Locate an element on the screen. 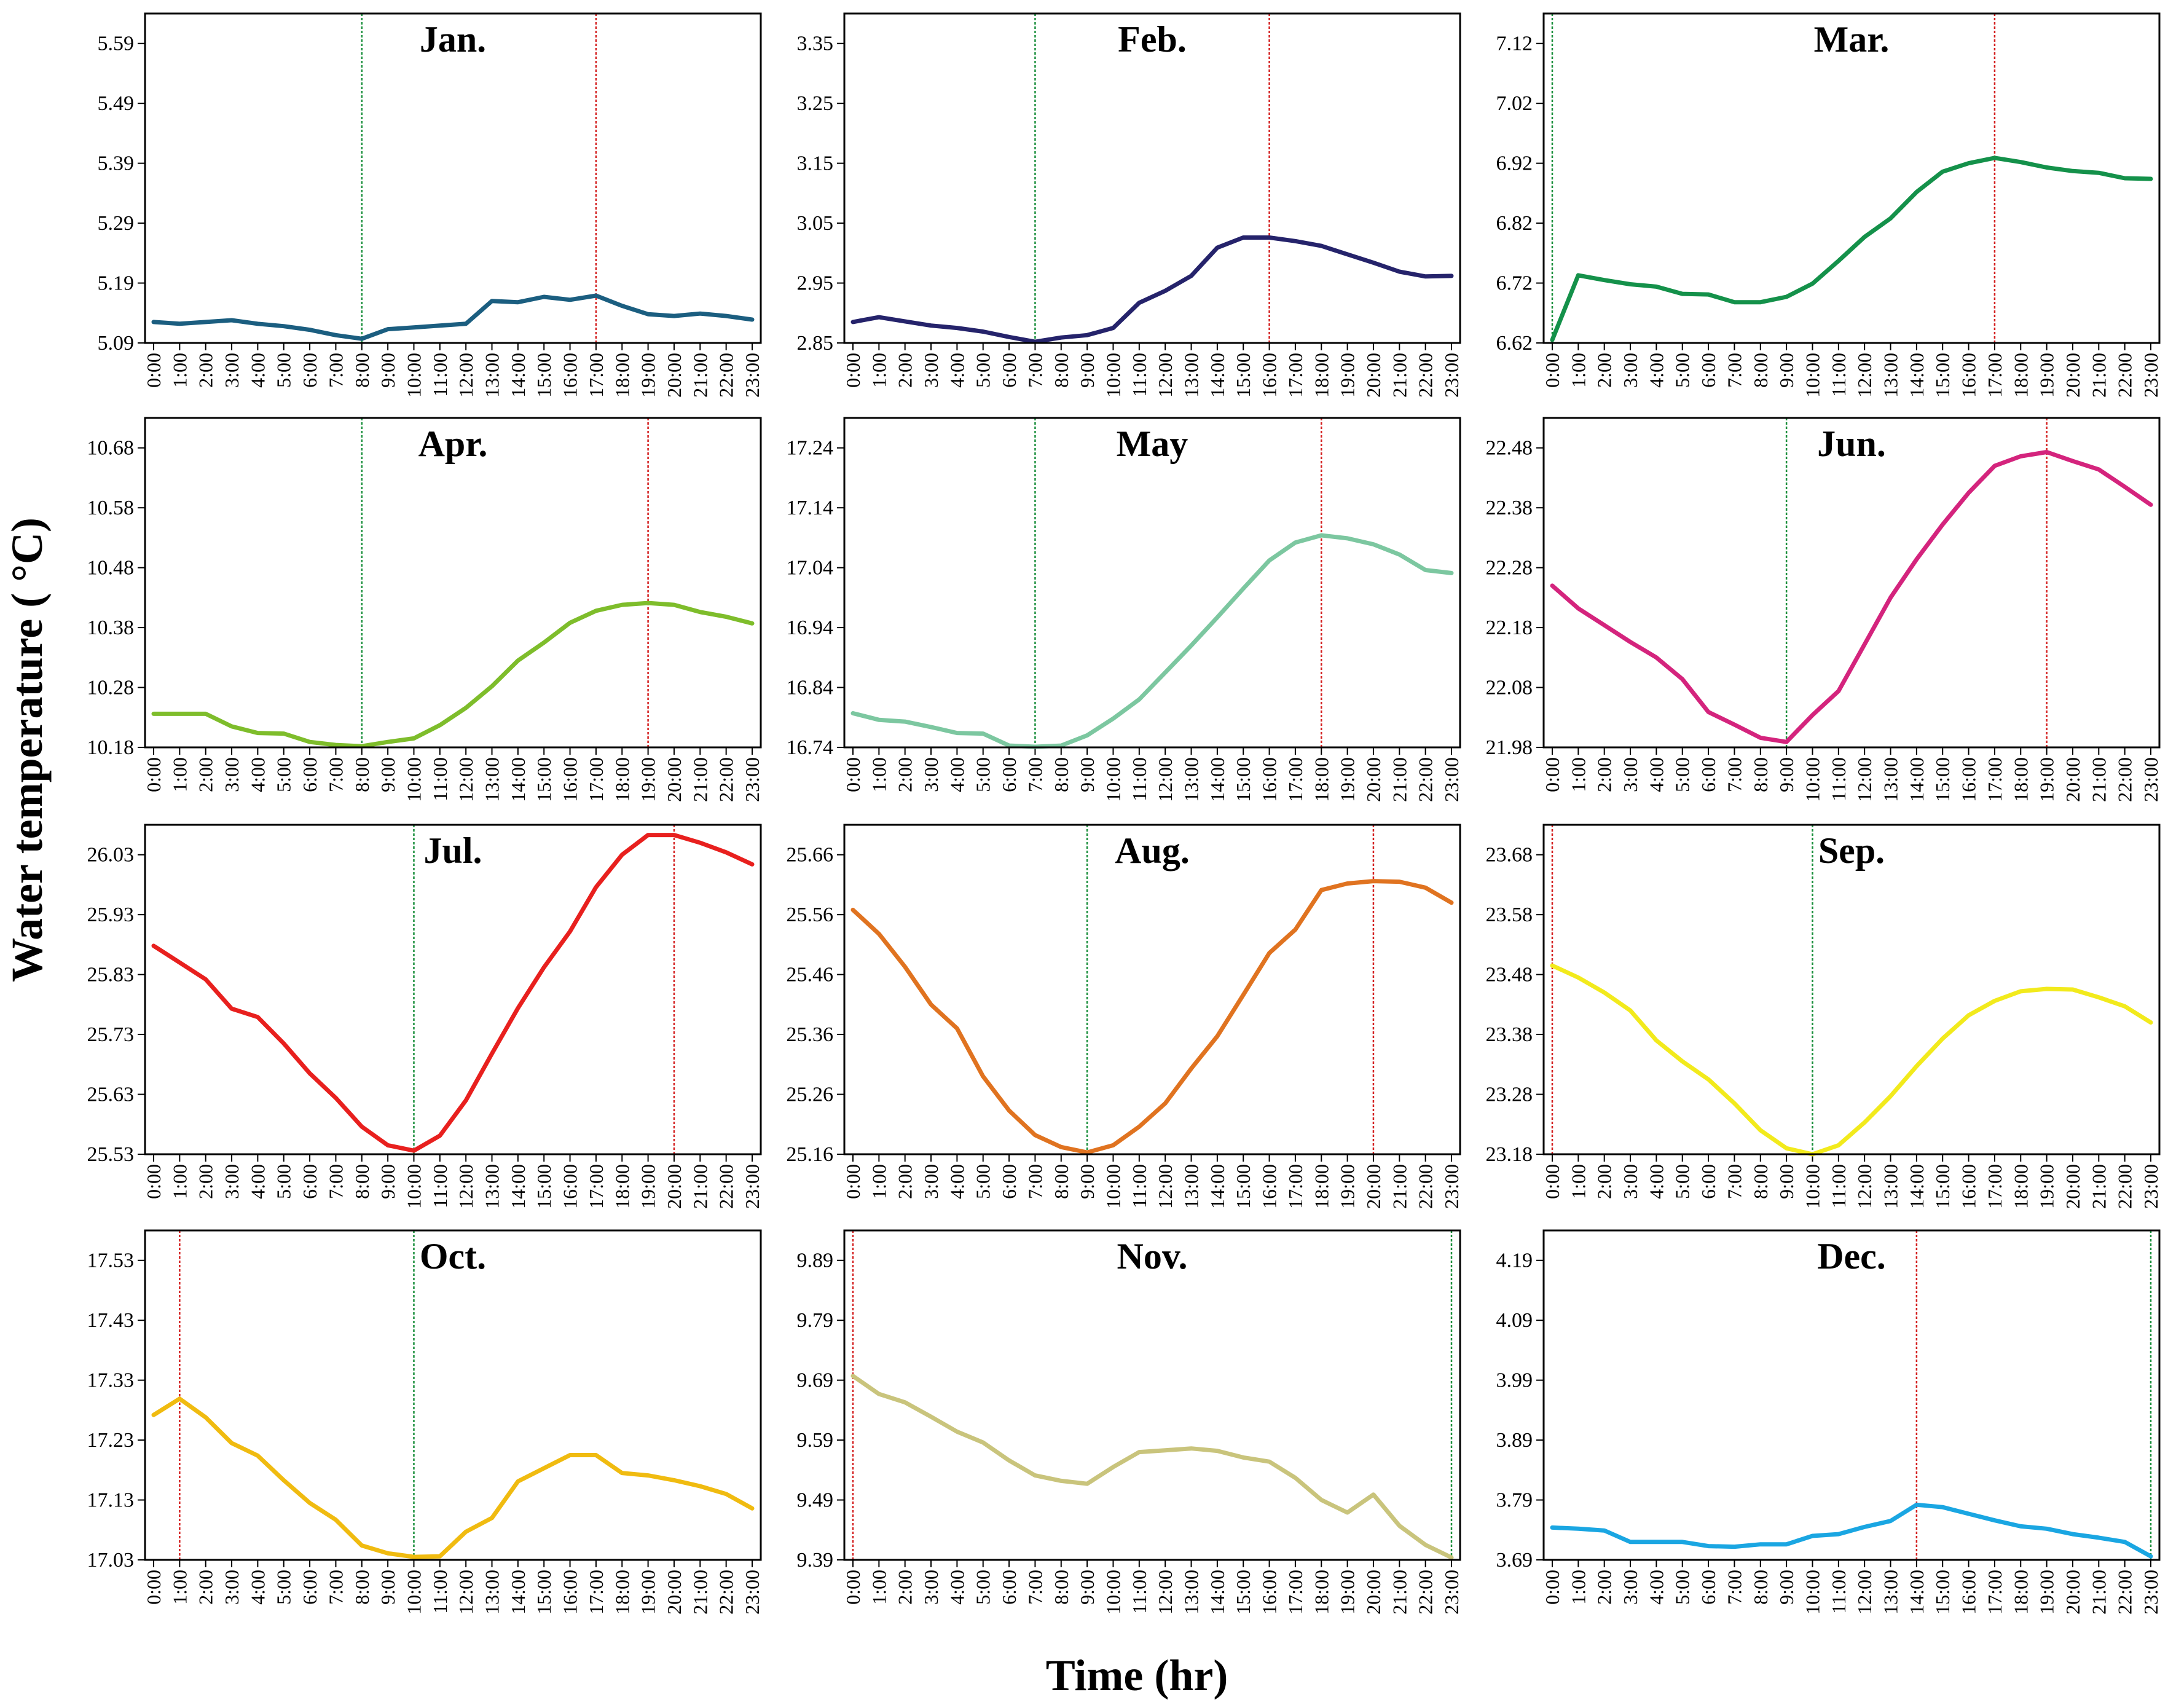 Image resolution: width=2168 pixels, height=1708 pixels. y-tick-label: 17.04 is located at coordinates (811, 569).